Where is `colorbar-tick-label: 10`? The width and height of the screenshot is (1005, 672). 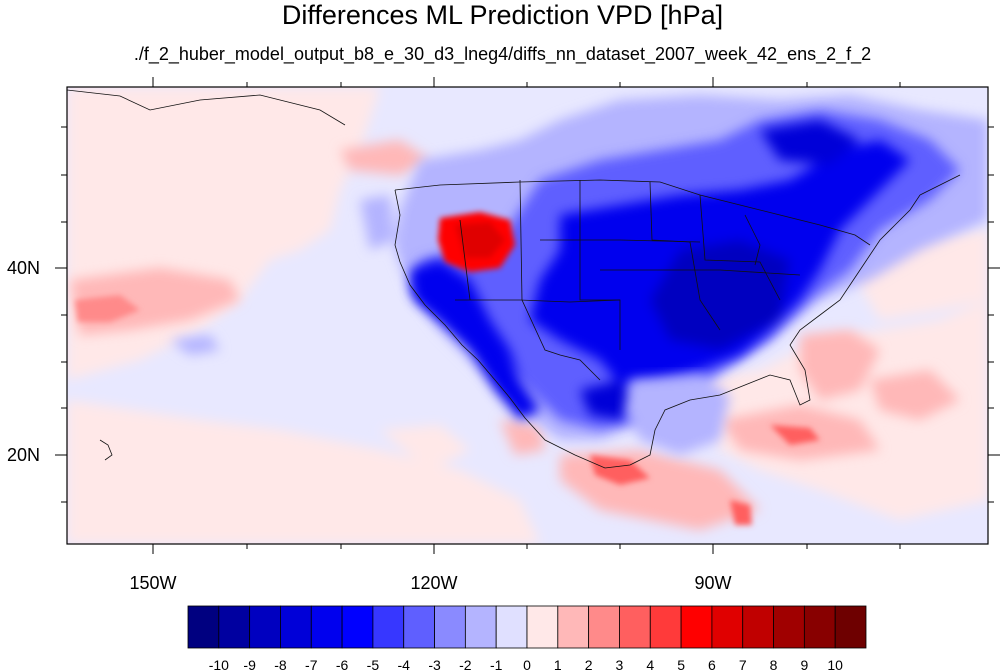
colorbar-tick-label: 10 is located at coordinates (835, 664).